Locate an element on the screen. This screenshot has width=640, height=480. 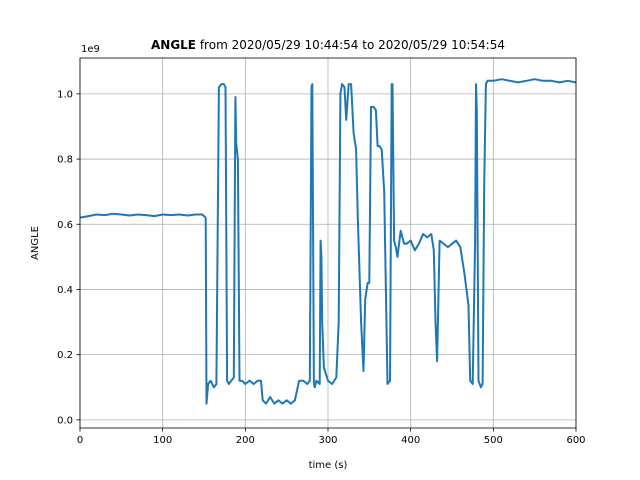
title-bold: ANGLE is located at coordinates (173, 45).